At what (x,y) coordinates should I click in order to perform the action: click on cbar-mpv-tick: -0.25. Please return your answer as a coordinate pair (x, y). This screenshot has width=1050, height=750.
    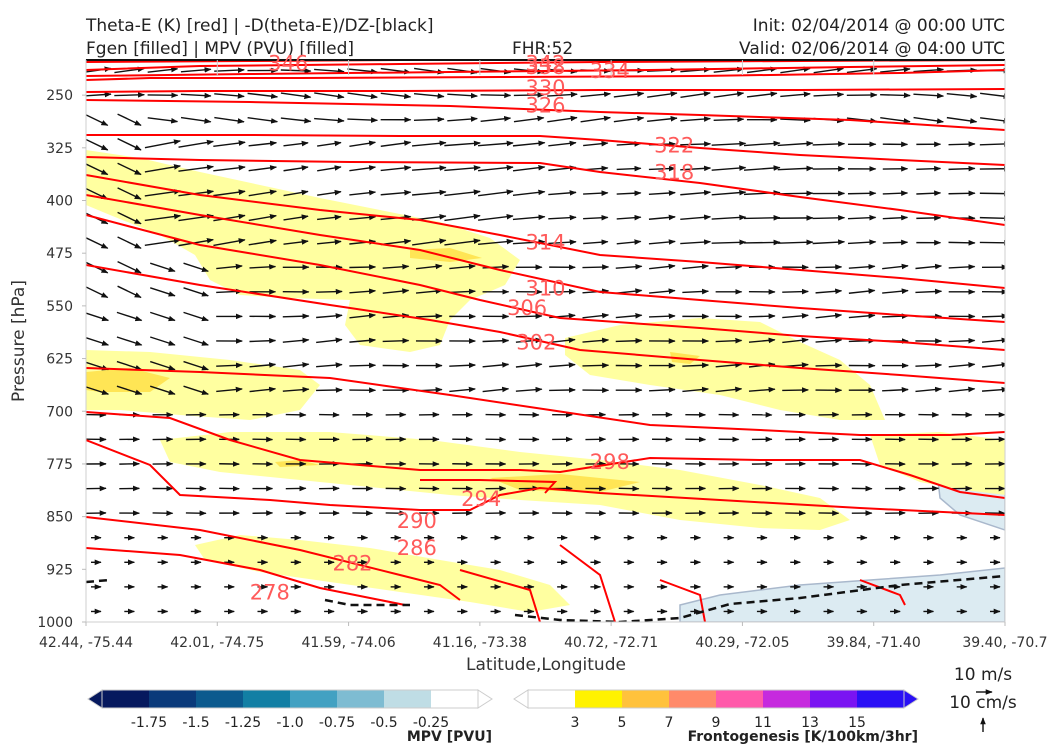
    Looking at the image, I should click on (431, 723).